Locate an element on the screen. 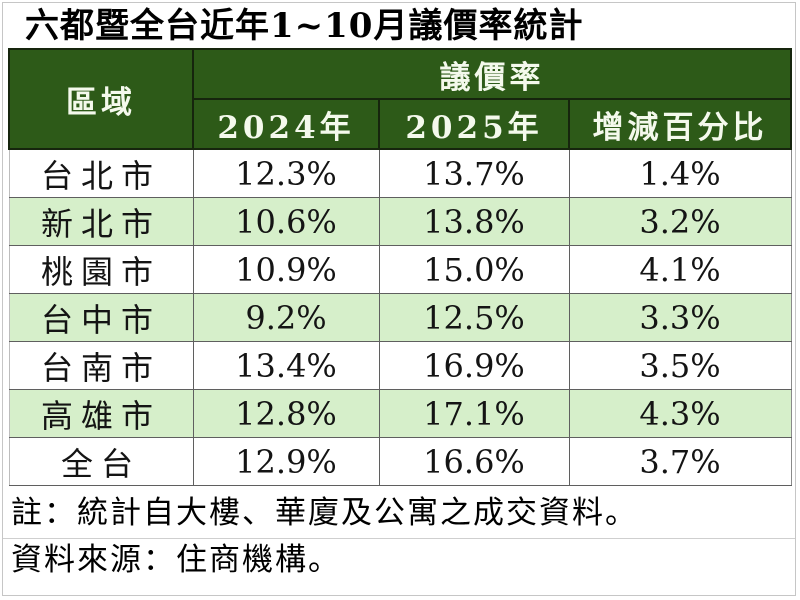  rate-2024-cell: 13.4% is located at coordinates (286, 365).